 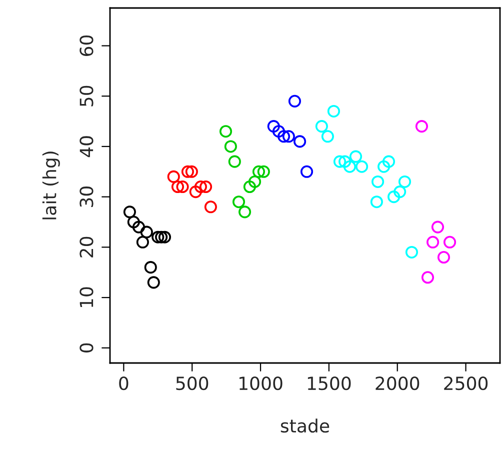 What do you see at coordinates (87, 347) in the screenshot?
I see `y-tick-label: 0` at bounding box center [87, 347].